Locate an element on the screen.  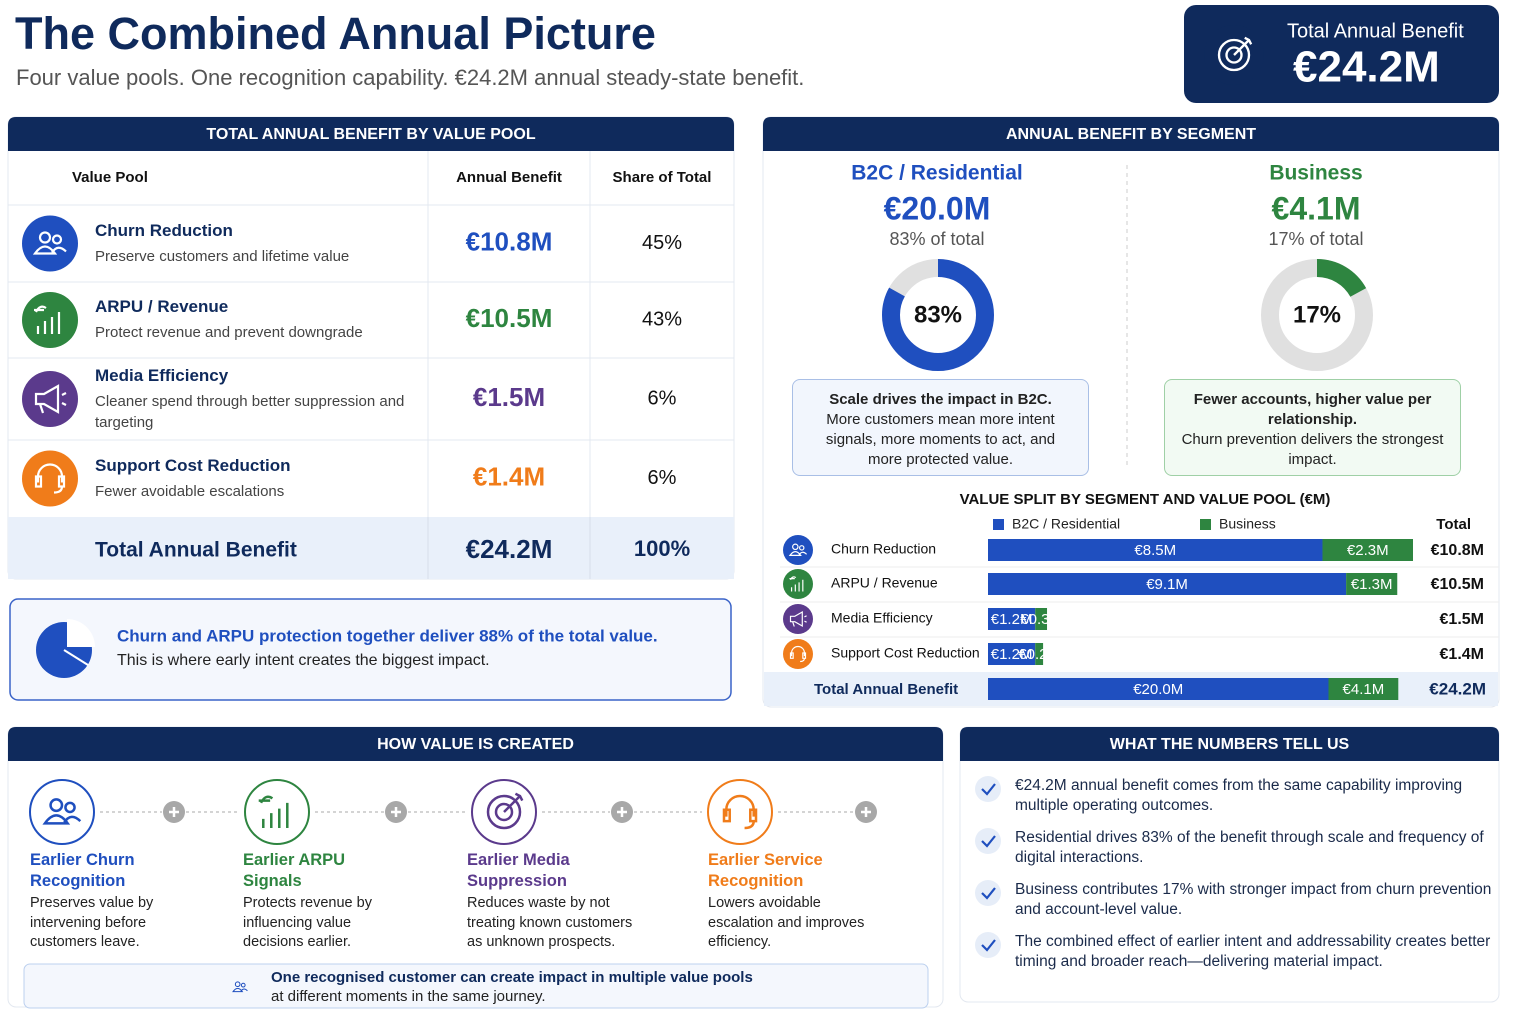
panel-title: WHAT THE NUMBERS TELL US is located at coordinates (1230, 744).